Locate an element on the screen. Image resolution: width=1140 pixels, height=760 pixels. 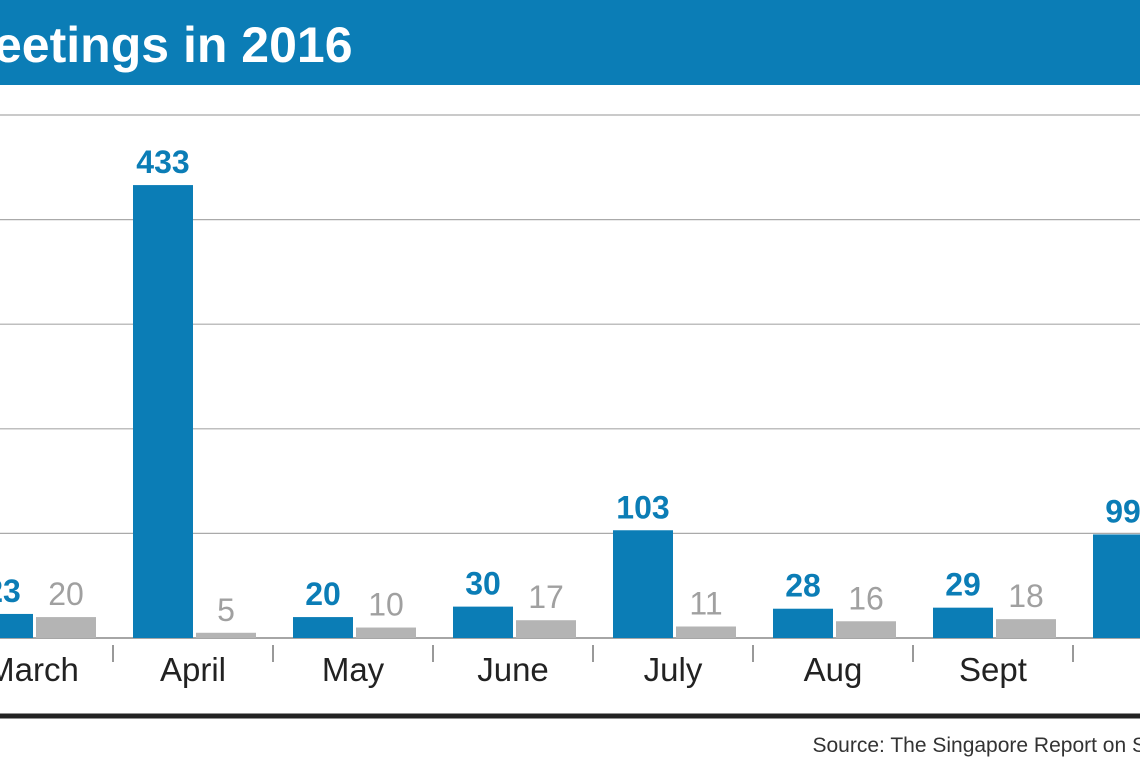
value-label: 10 is located at coordinates (386, 605).